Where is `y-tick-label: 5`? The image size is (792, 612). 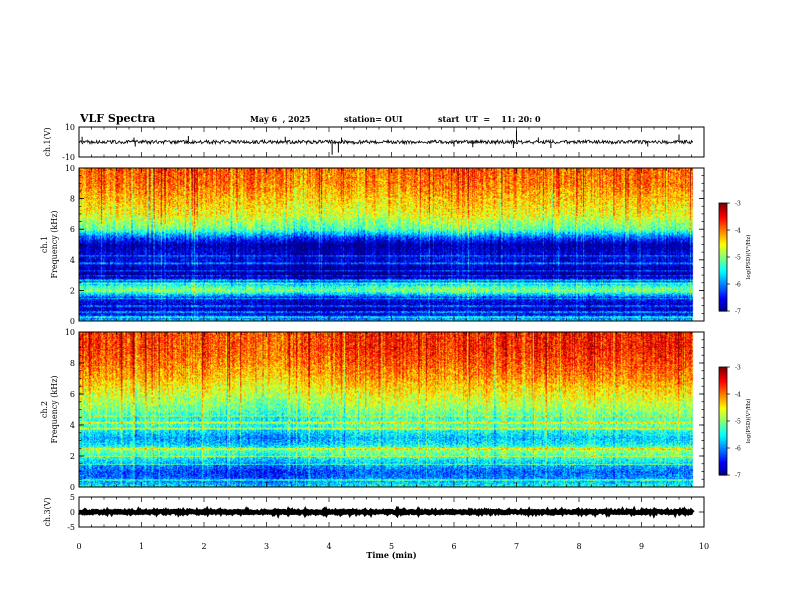 y-tick-label: 5 is located at coordinates (72, 497).